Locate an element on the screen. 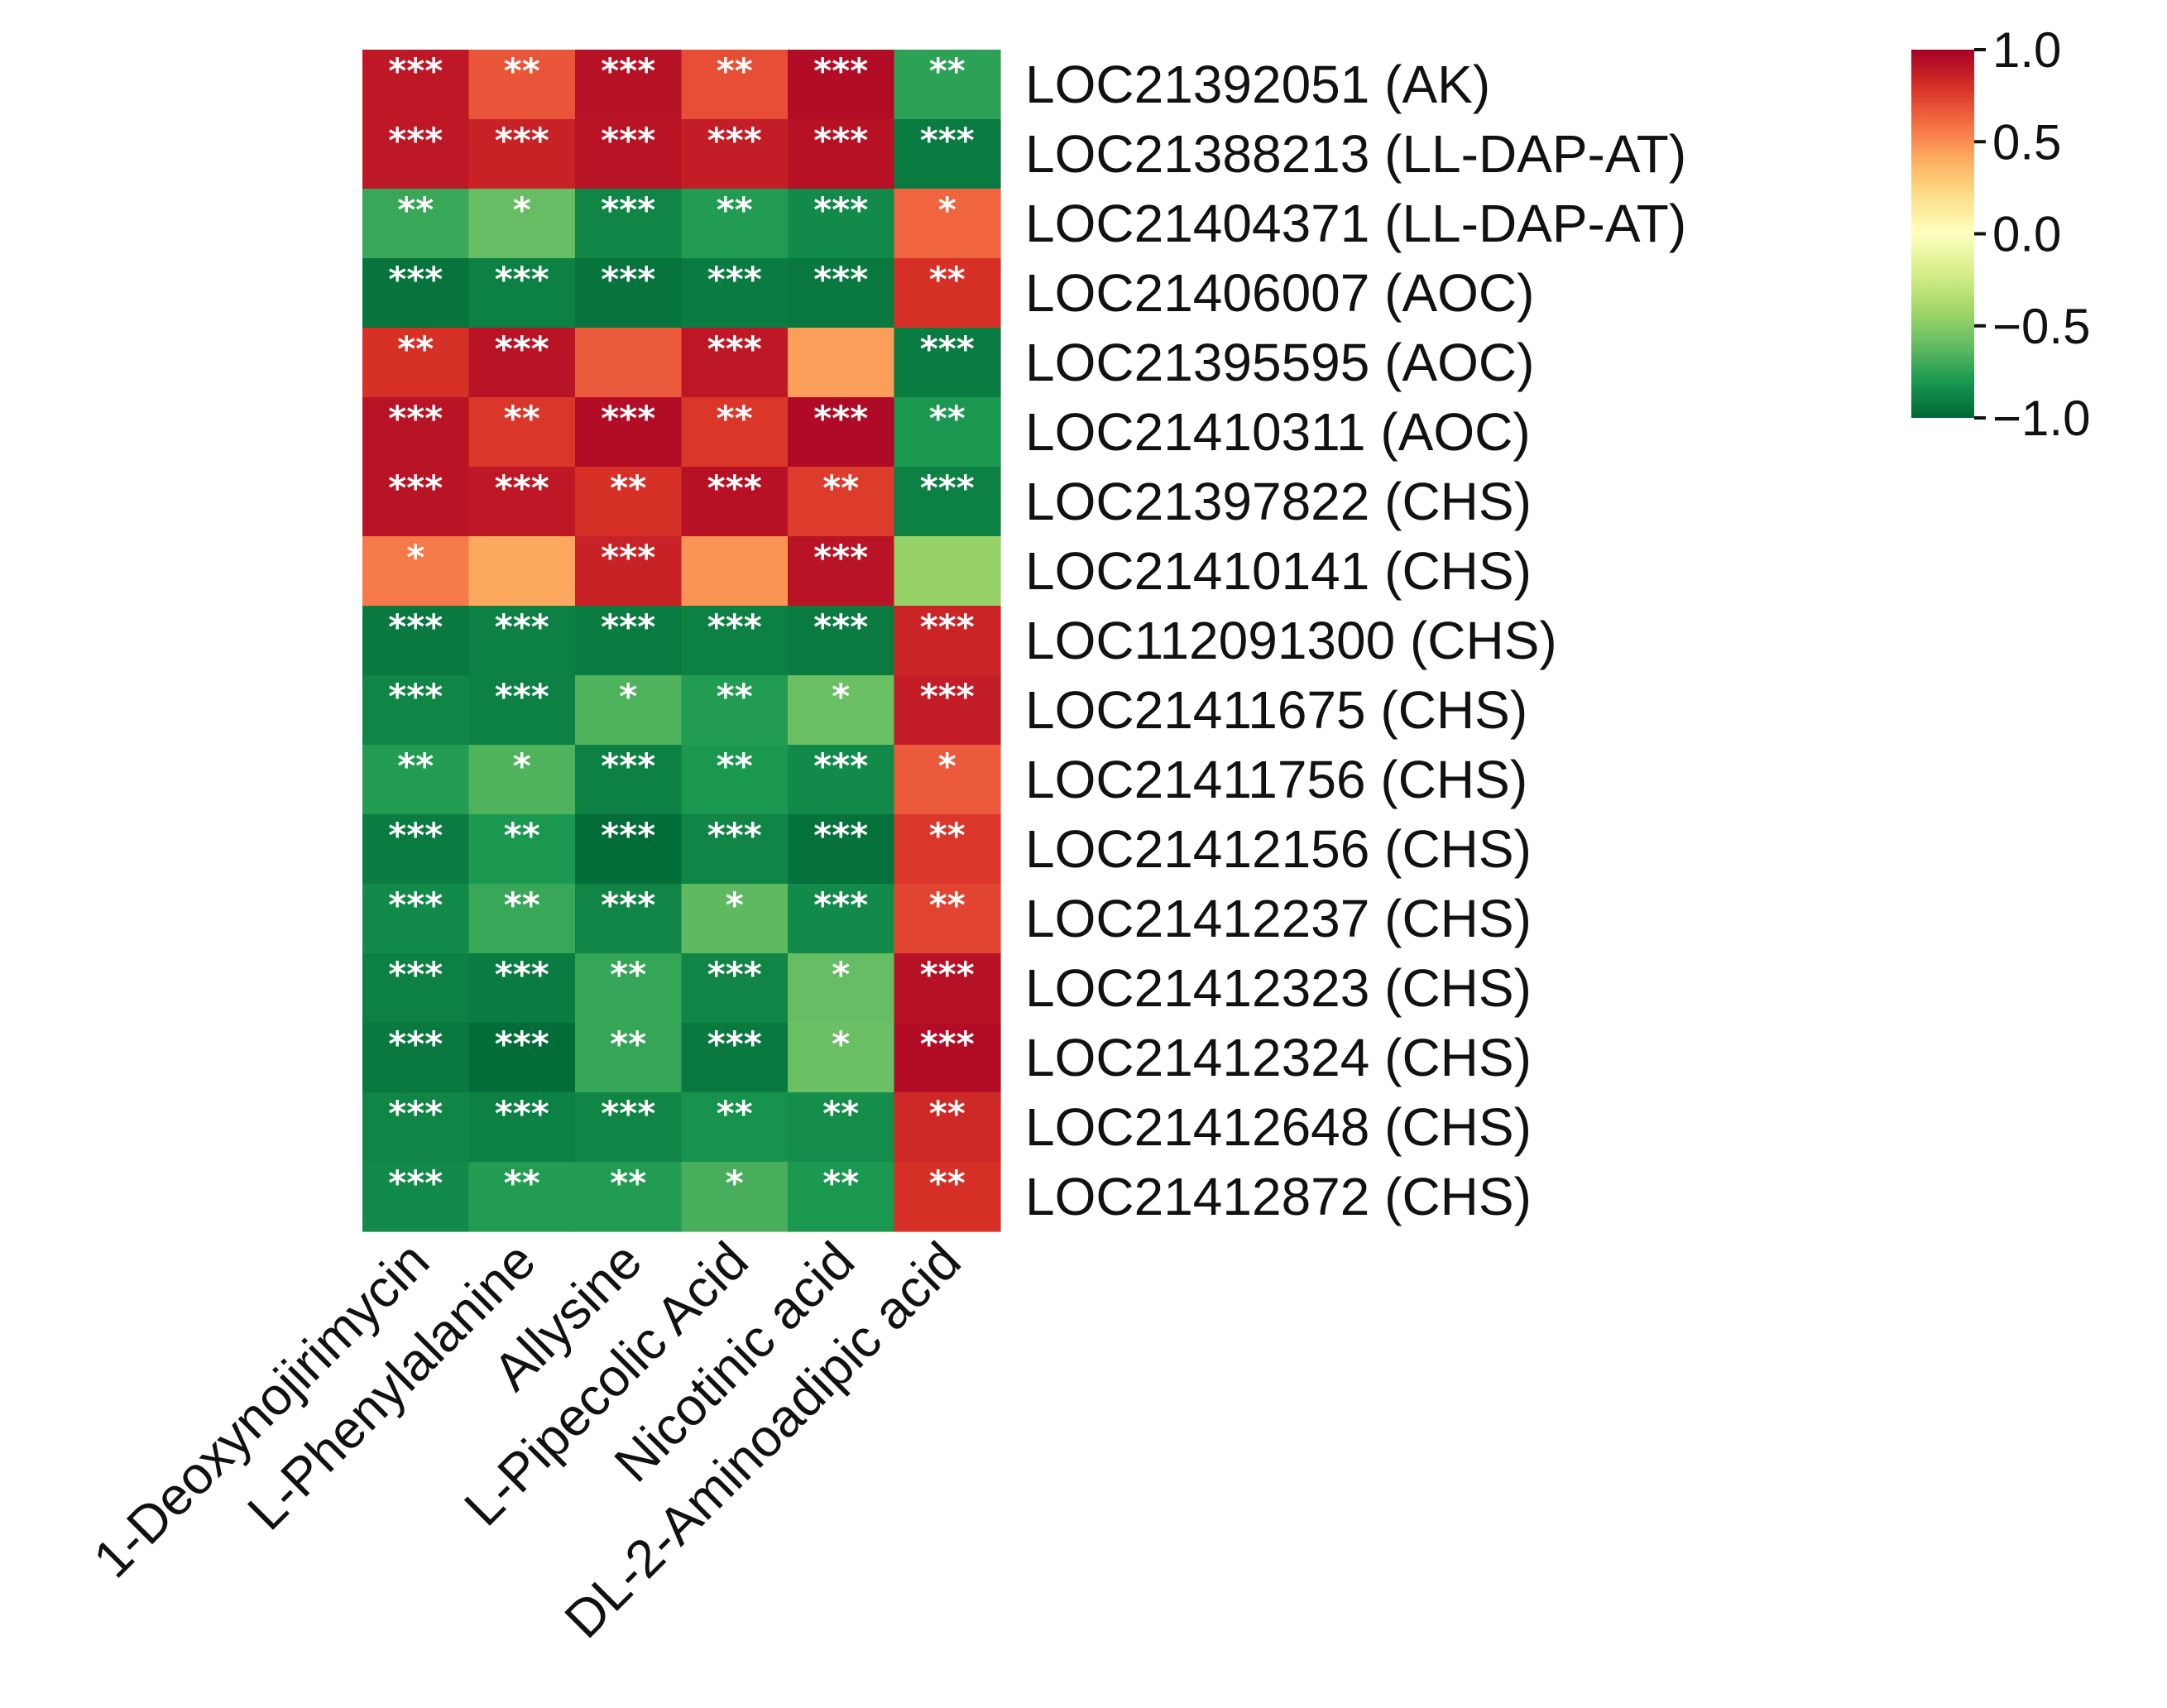 The width and height of the screenshot is (2167, 1708). row-label: LOC21412237 (CHS) is located at coordinates (1278, 919).